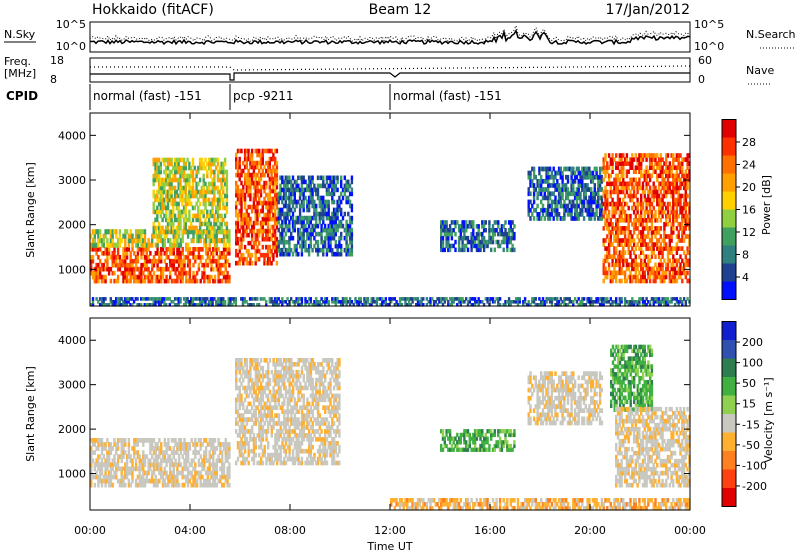  I want to click on y-tick-label: 2000, so click(72, 225).